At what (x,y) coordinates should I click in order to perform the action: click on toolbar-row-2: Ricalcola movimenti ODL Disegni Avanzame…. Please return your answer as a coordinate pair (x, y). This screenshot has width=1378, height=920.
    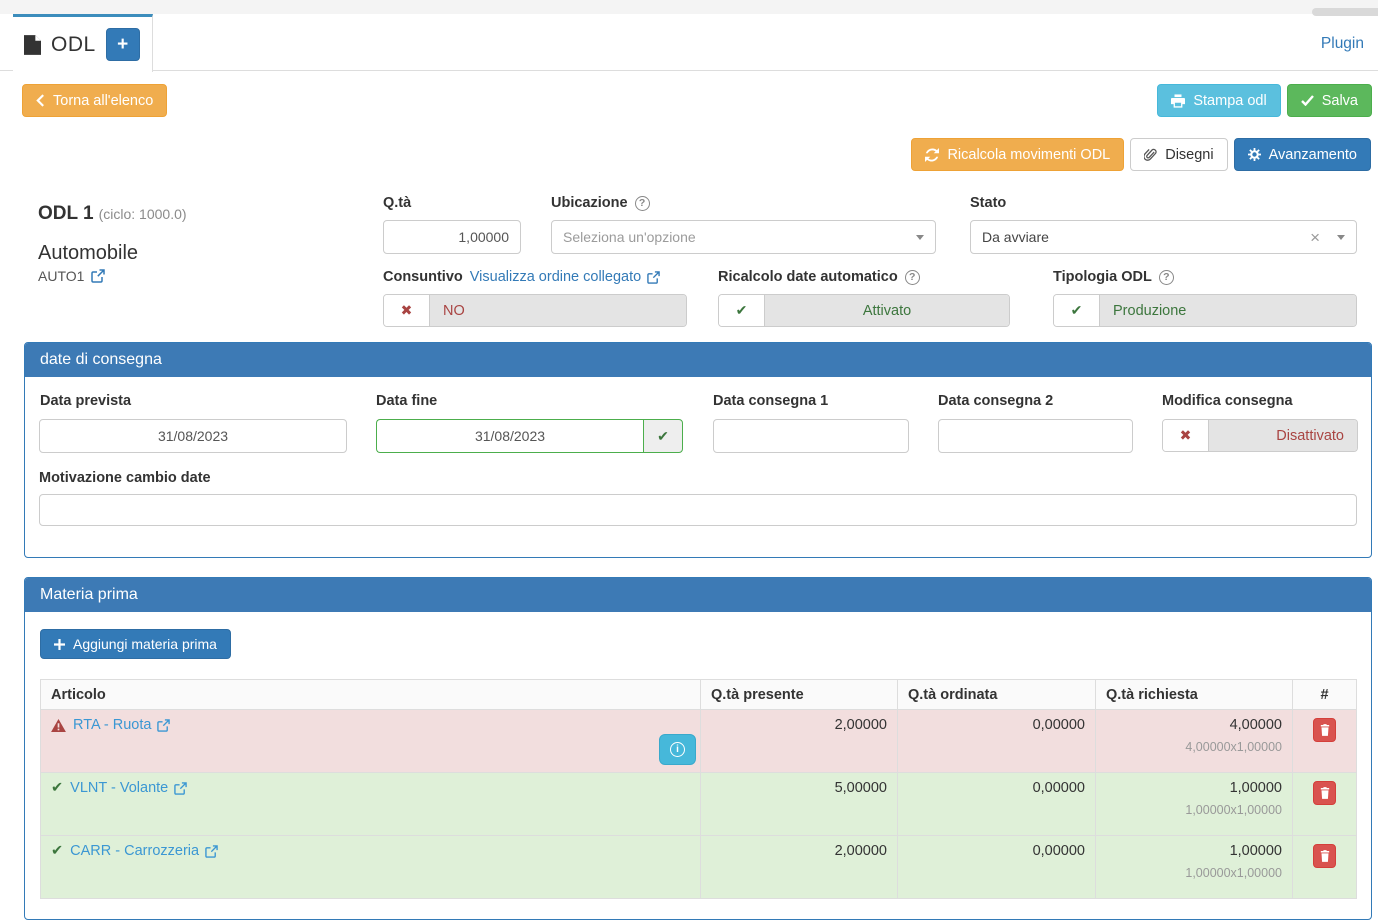
    Looking at the image, I should click on (689, 144).